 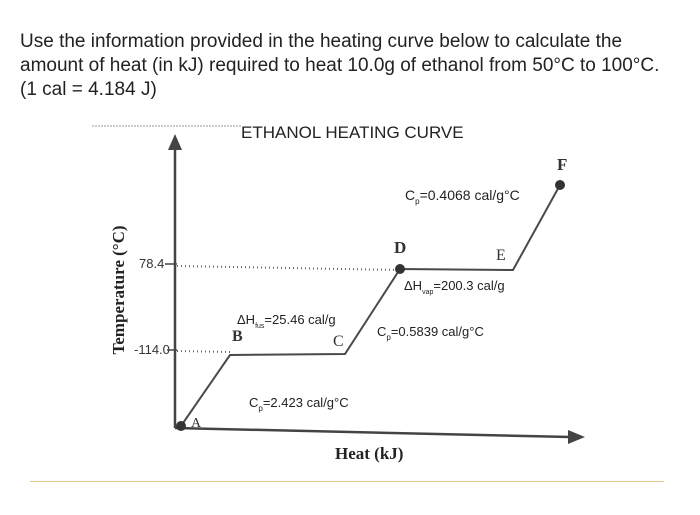 I want to click on cp-liquid-annotation: Cp=0.5839 cal/g°C, so click(x=430, y=333).